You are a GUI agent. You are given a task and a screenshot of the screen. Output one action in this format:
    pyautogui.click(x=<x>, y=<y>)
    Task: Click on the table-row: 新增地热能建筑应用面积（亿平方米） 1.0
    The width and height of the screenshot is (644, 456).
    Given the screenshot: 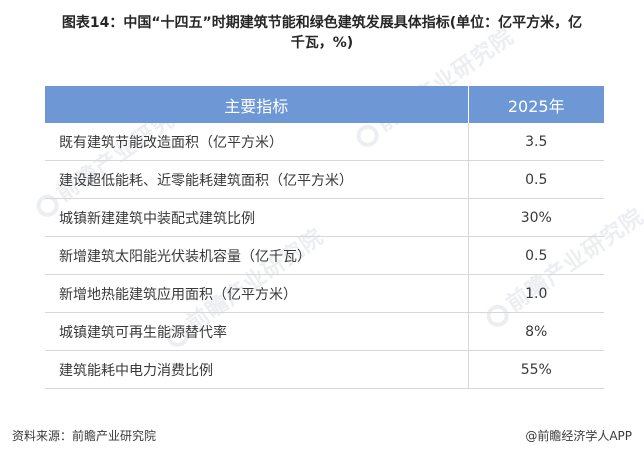 What is the action you would take?
    pyautogui.click(x=324, y=293)
    